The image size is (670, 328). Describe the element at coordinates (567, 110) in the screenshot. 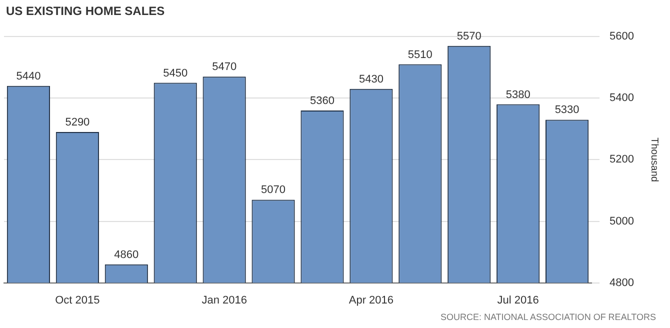

I see `data-label: 5330` at that location.